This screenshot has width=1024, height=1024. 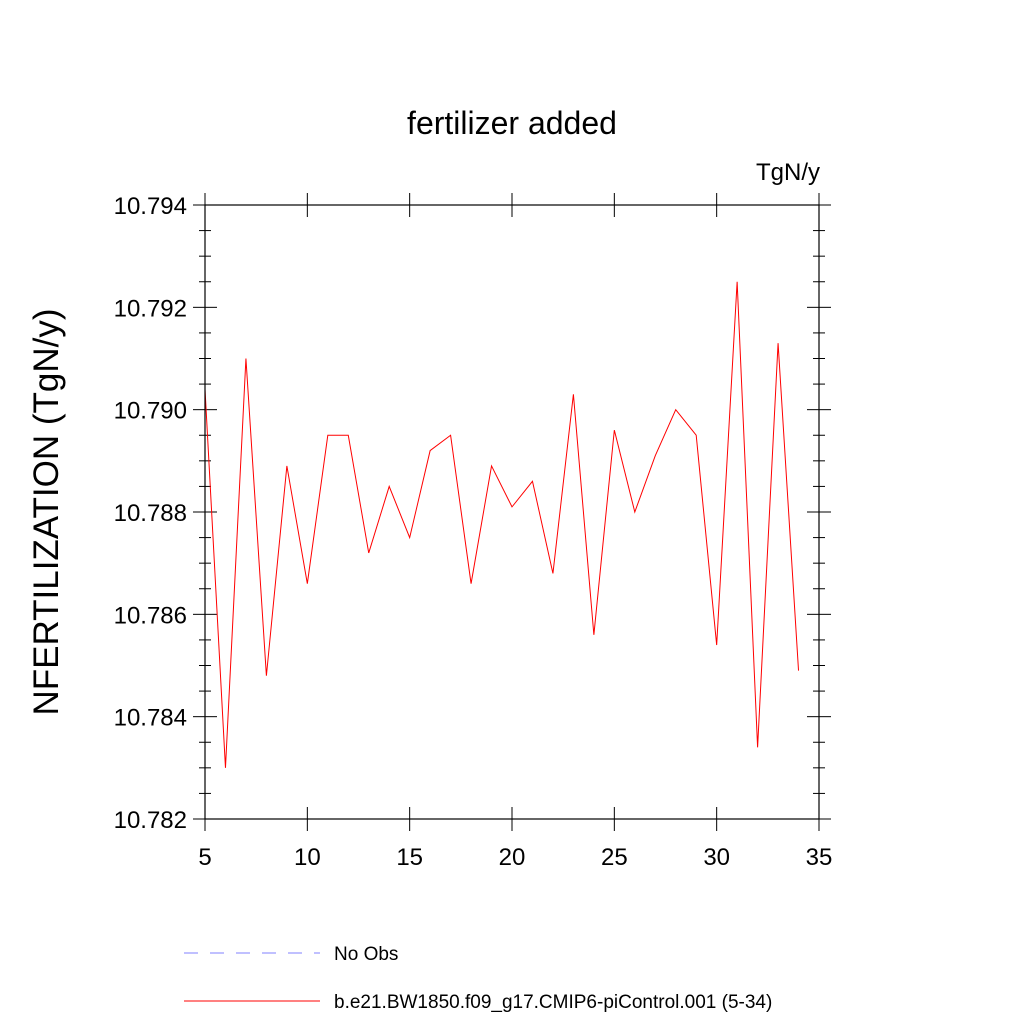 What do you see at coordinates (150, 411) in the screenshot?
I see `y-tick-label: 10.790` at bounding box center [150, 411].